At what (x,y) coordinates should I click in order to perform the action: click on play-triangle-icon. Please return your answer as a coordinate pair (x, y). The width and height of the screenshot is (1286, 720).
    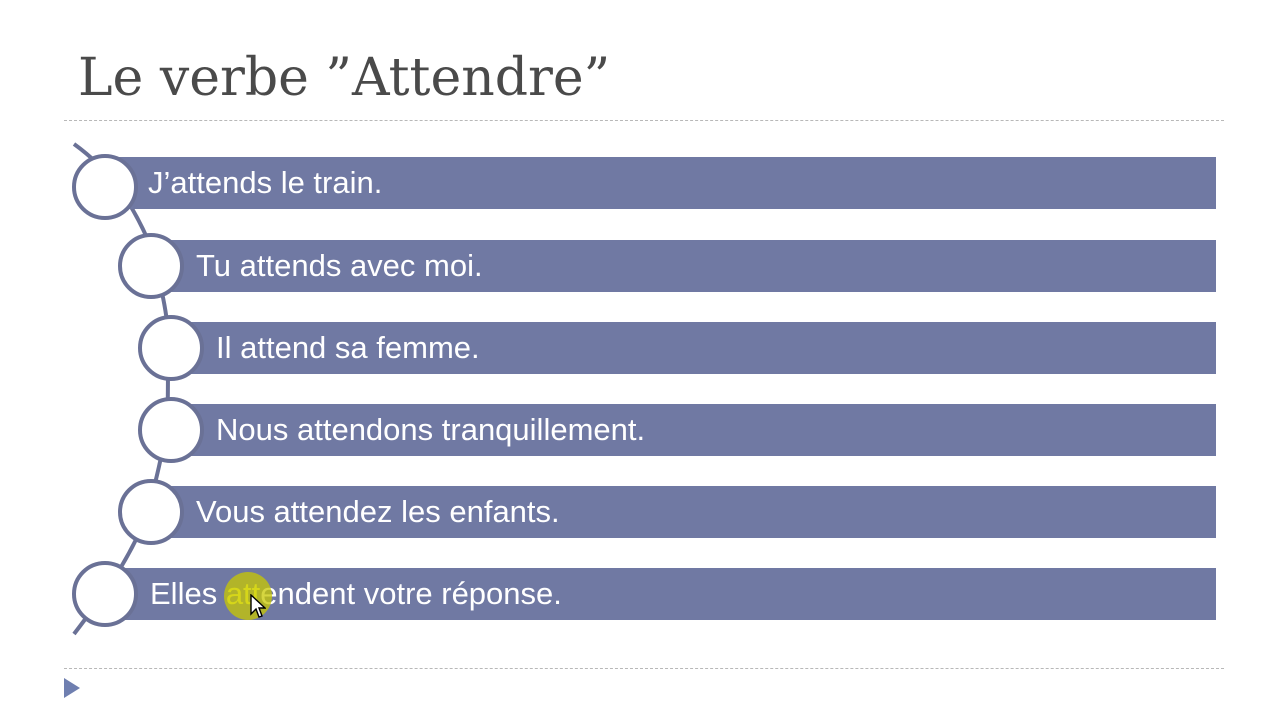
    Looking at the image, I should click on (72, 688).